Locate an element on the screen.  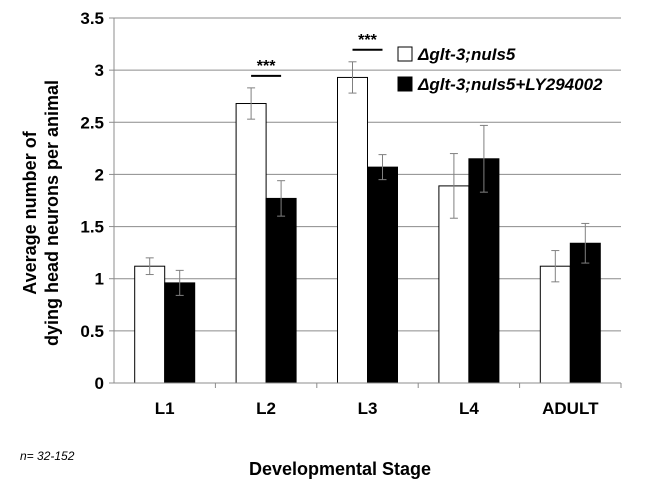
sample-size-note: n= 32-152 is located at coordinates (47, 456).